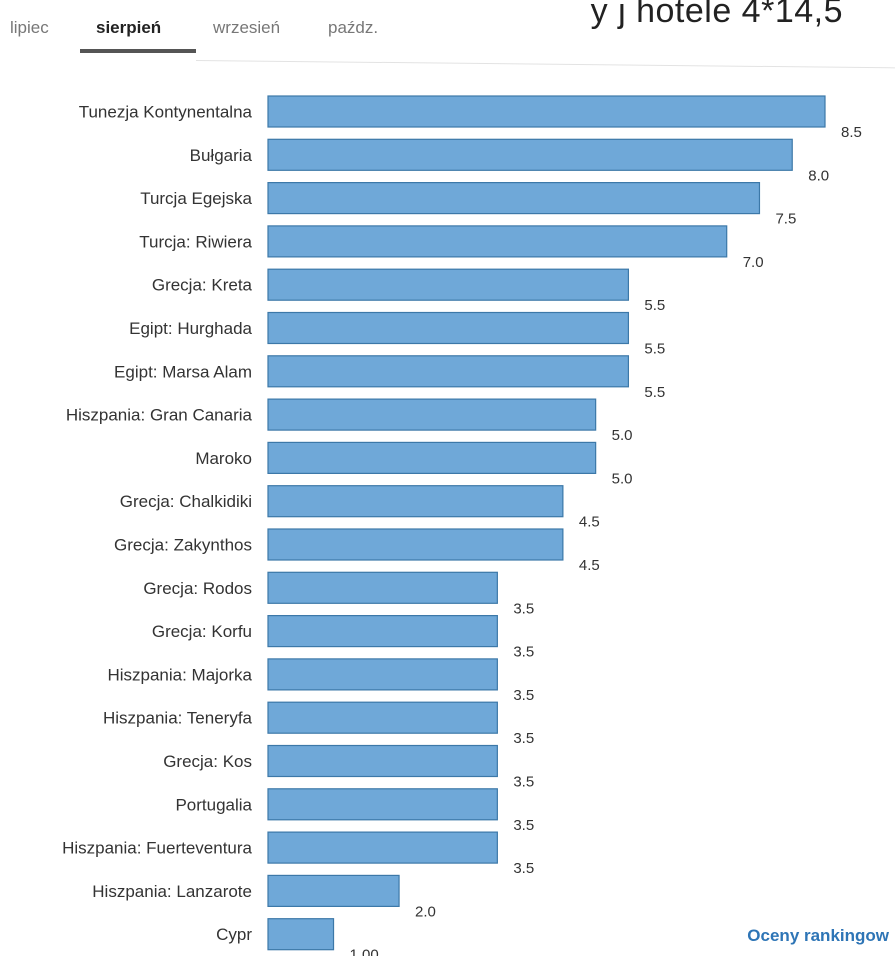 This screenshot has height=956, width=895. Describe the element at coordinates (186, 501) in the screenshot. I see `category-label-9: Grecja: Chalkidiki` at that location.